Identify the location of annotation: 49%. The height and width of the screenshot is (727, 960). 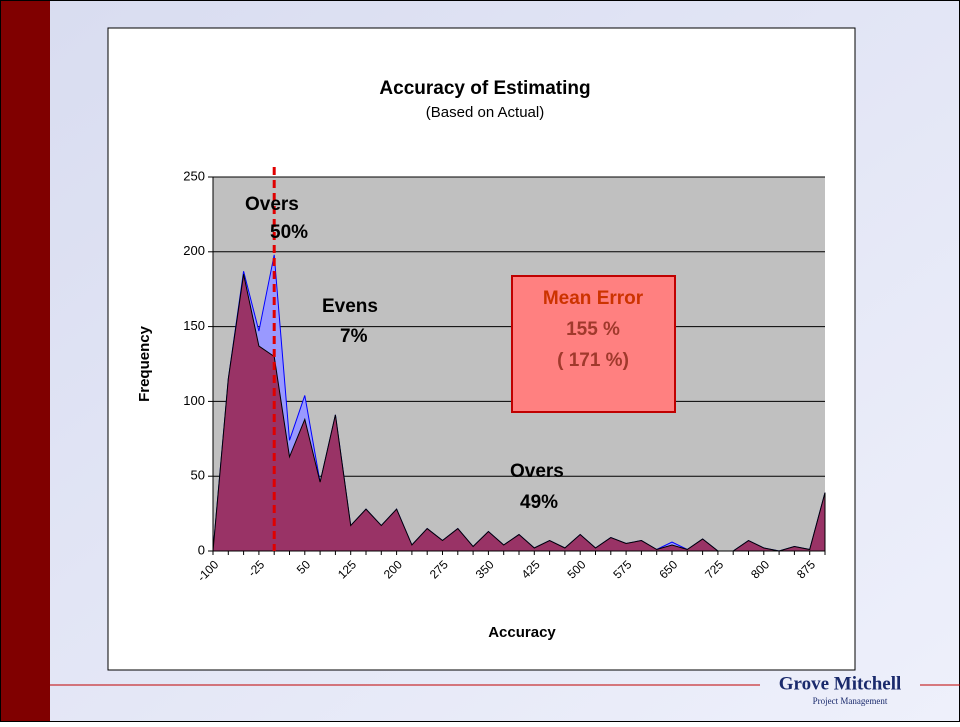
(539, 502).